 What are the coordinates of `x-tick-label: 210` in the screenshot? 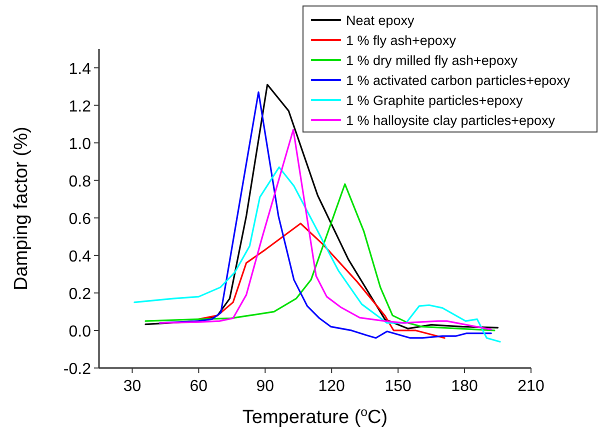 It's located at (531, 386).